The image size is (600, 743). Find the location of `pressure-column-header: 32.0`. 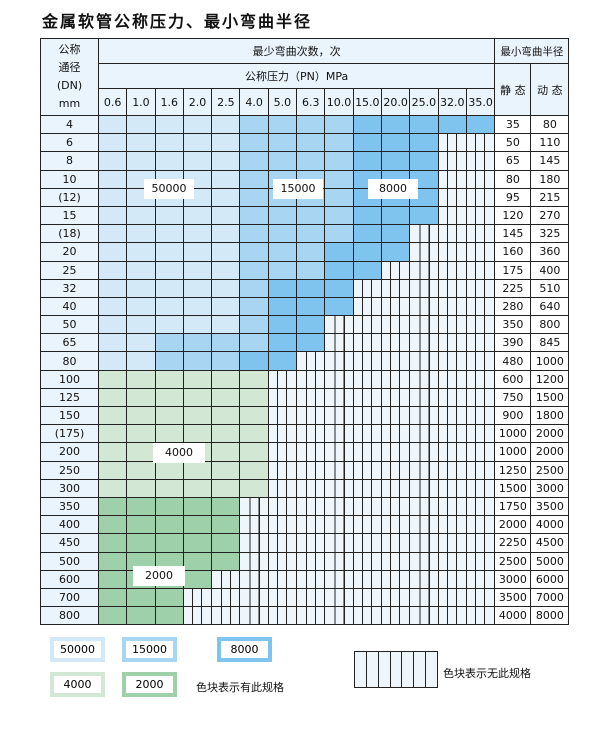

pressure-column-header: 32.0 is located at coordinates (452, 102).